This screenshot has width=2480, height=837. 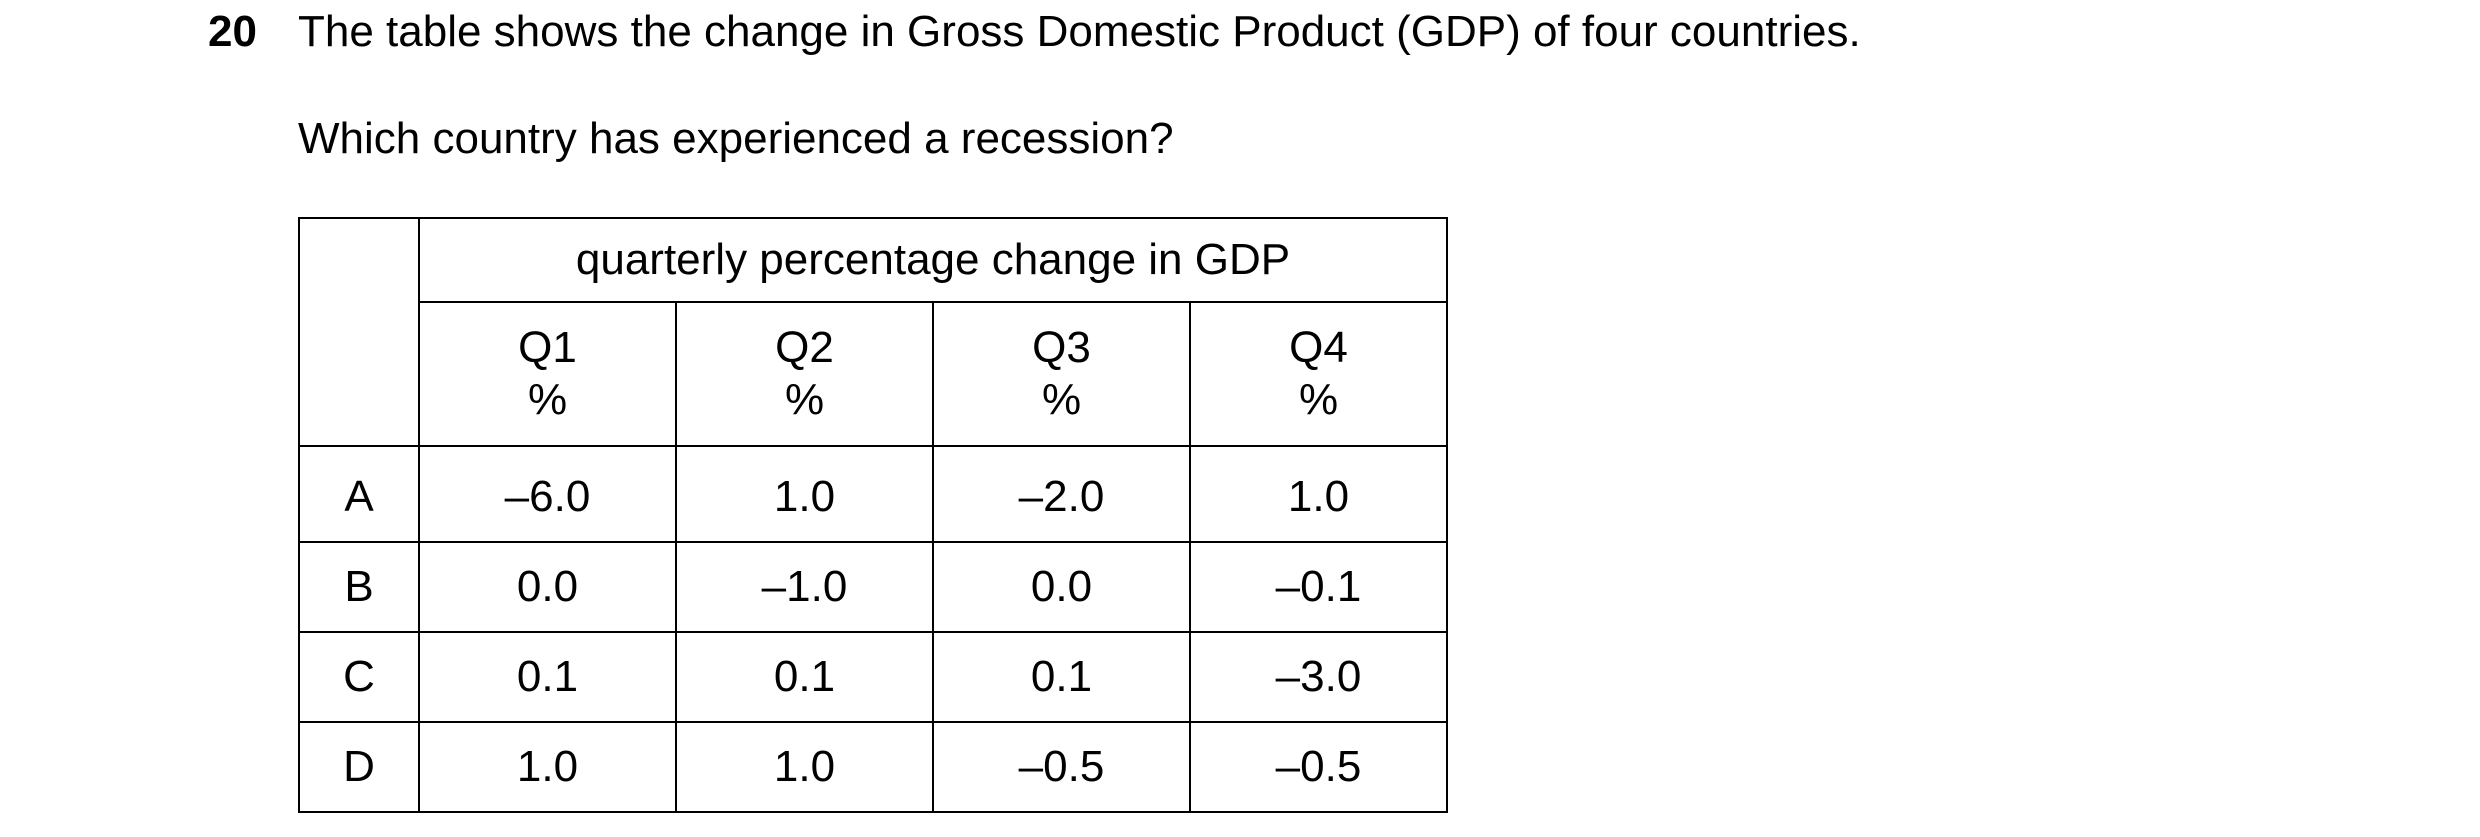 I want to click on table-cell: –3.0, so click(x=1318, y=677).